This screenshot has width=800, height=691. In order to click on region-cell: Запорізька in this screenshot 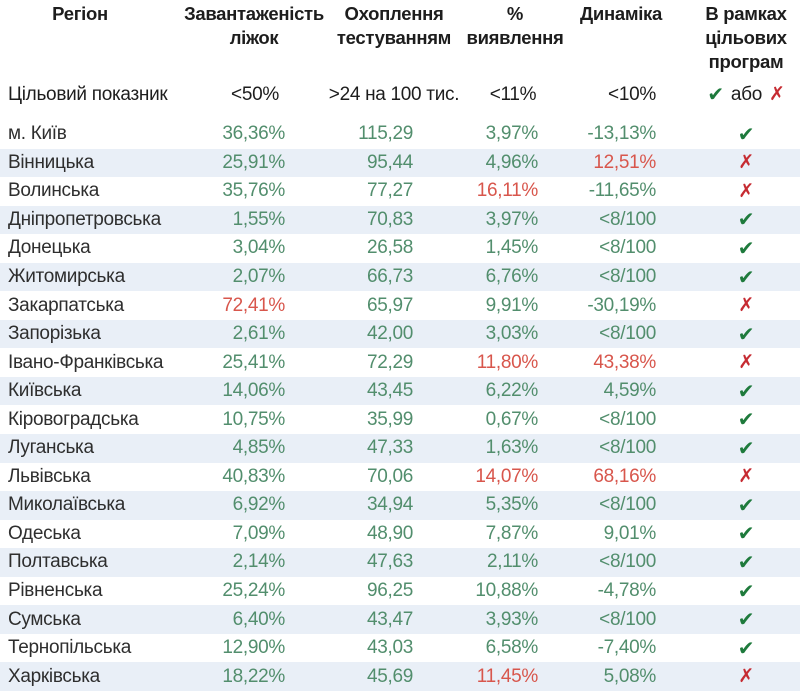, I will do `click(54, 334)`.